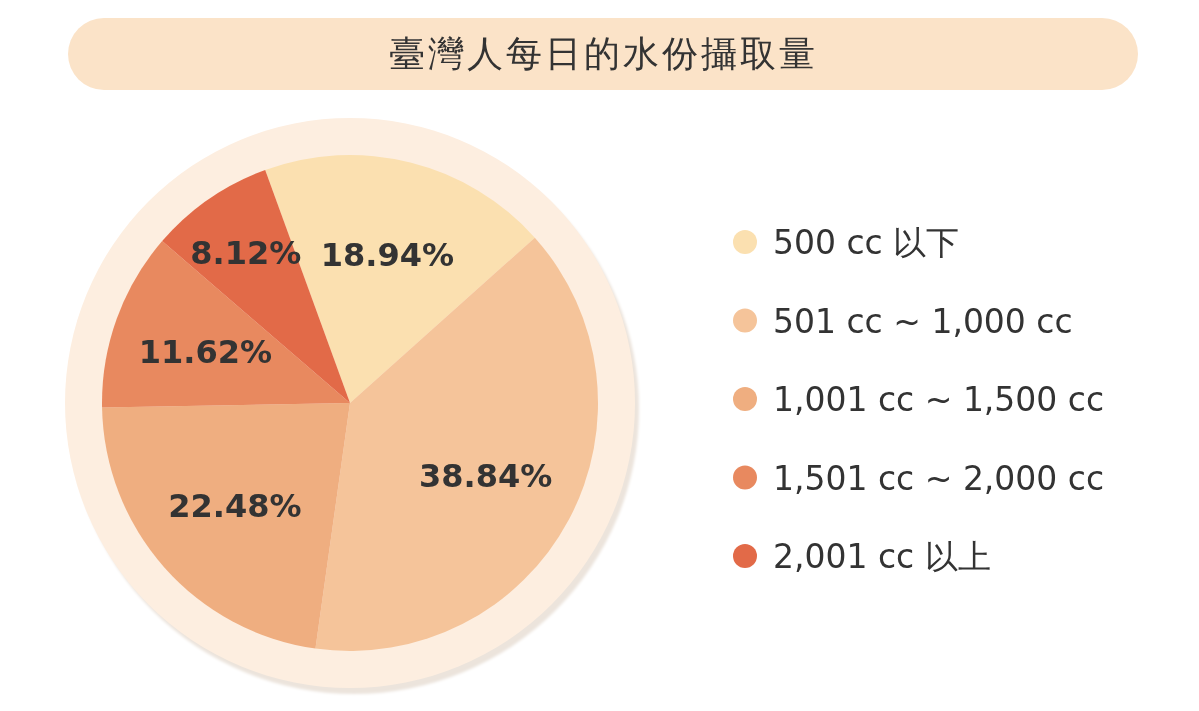 The width and height of the screenshot is (1199, 711). Describe the element at coordinates (603, 53) in the screenshot. I see `chart-title: 臺灣人每日的水份攝取量` at that location.